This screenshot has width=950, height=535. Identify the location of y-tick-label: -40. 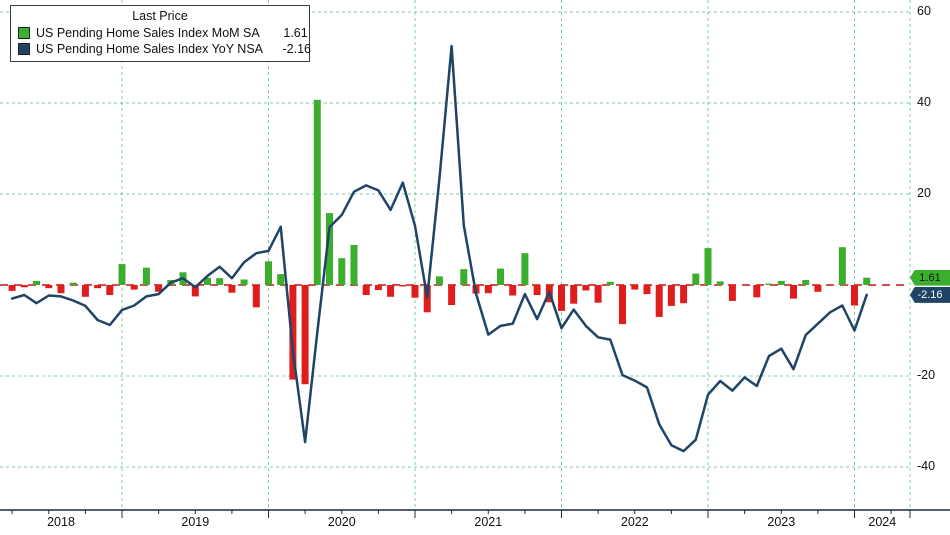
(926, 466).